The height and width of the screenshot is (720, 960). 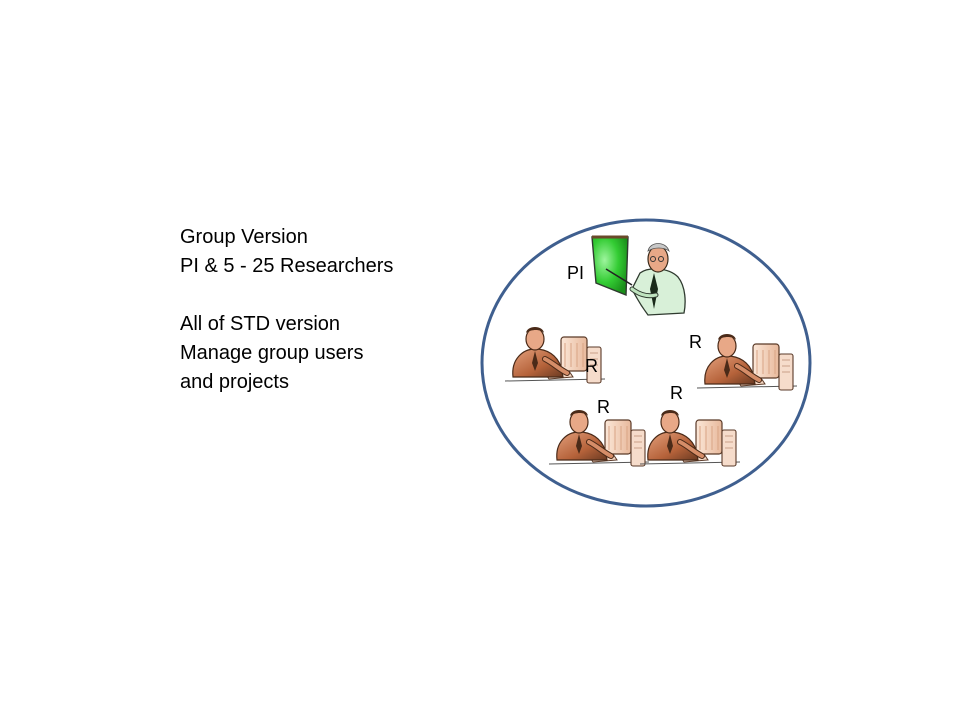 I want to click on feature-line-1: All of STD version, so click(x=260, y=324).